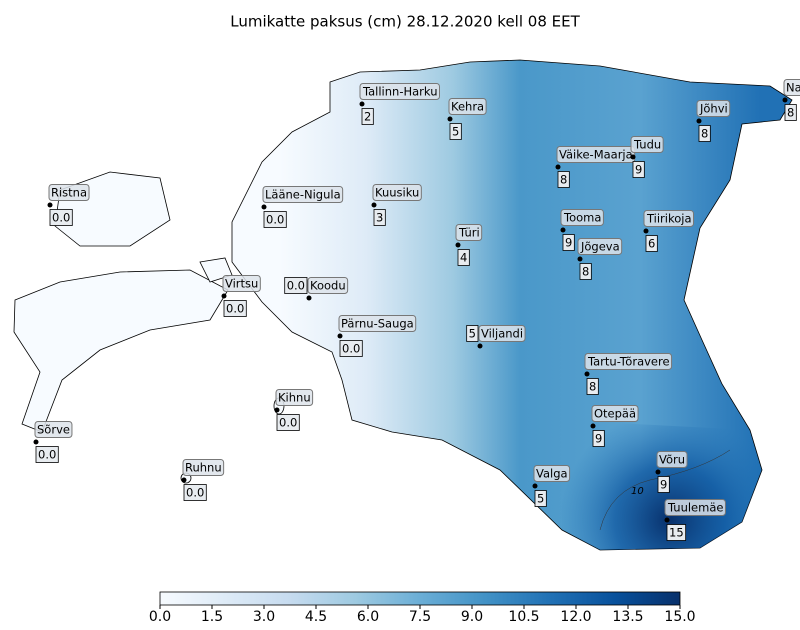 The width and height of the screenshot is (800, 630). I want to click on station-value: 3, so click(379, 218).